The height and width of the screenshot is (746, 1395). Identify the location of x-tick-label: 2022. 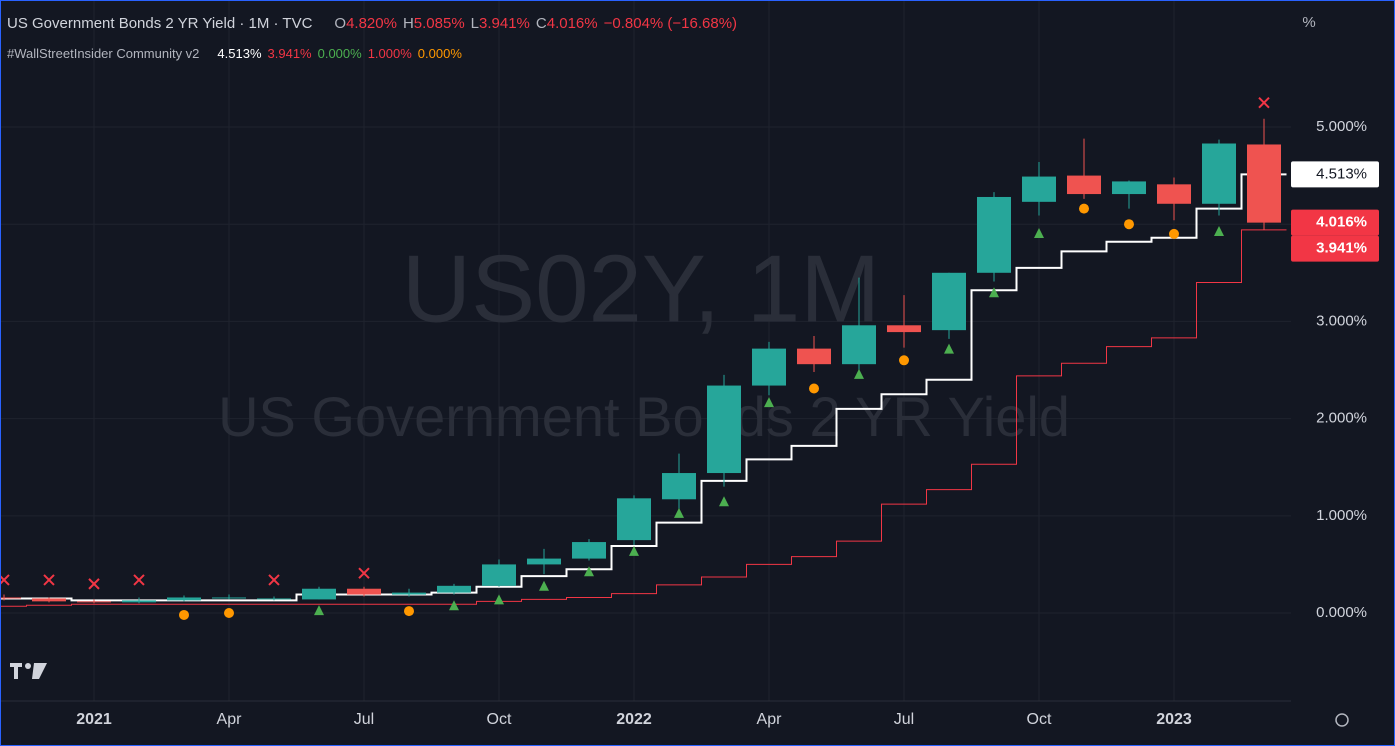
(634, 719).